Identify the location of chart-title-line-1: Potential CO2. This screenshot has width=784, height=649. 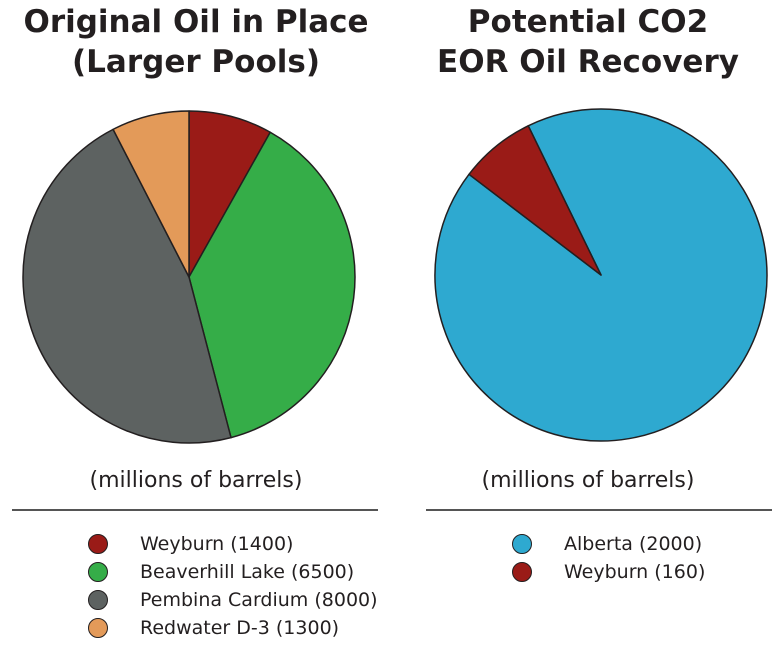
(588, 22).